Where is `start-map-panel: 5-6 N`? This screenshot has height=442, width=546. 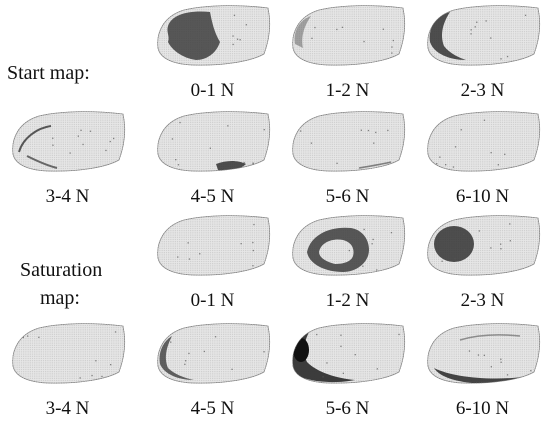 start-map-panel: 5-6 N is located at coordinates (347, 160).